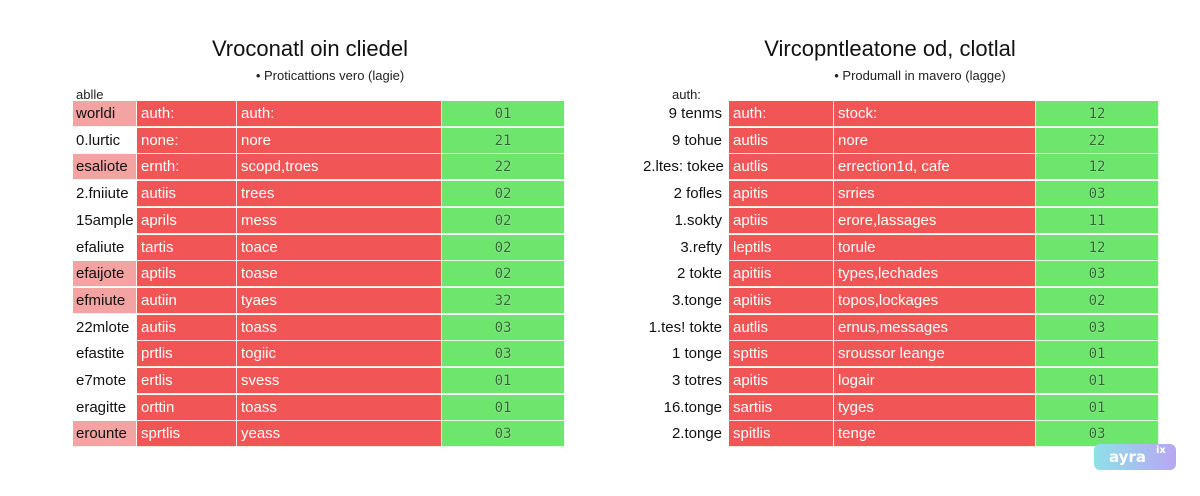  What do you see at coordinates (684, 381) in the screenshot?
I see `row-label-cell: 3 totres` at bounding box center [684, 381].